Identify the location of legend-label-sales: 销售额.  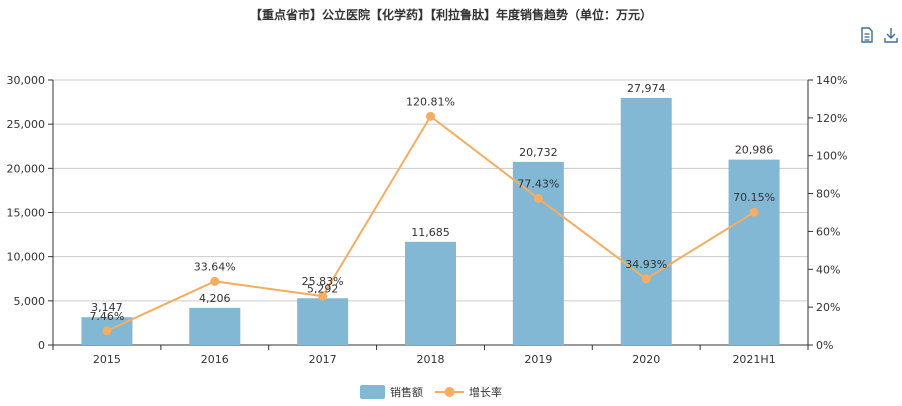
(406, 392).